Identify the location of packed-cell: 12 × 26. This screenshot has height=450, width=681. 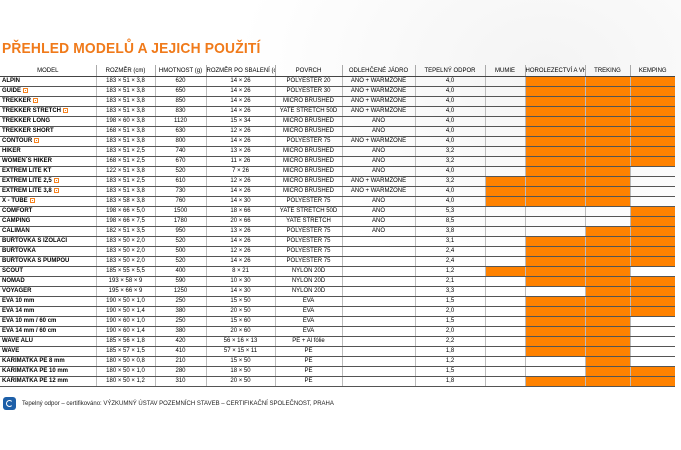
(240, 131).